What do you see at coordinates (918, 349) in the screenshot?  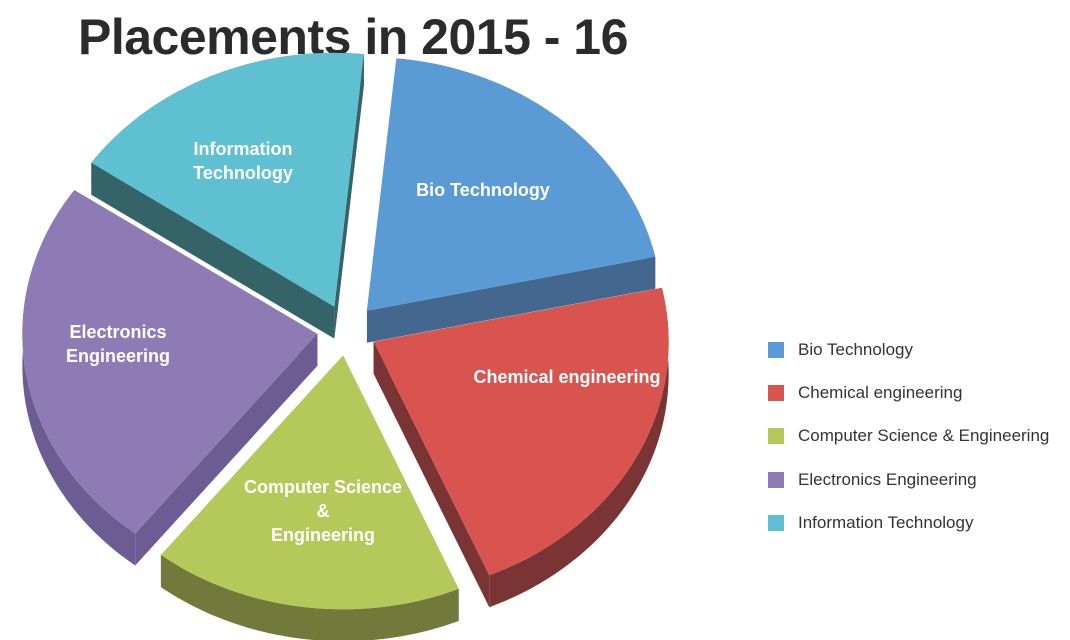 I see `legend-item: Bio Technology` at bounding box center [918, 349].